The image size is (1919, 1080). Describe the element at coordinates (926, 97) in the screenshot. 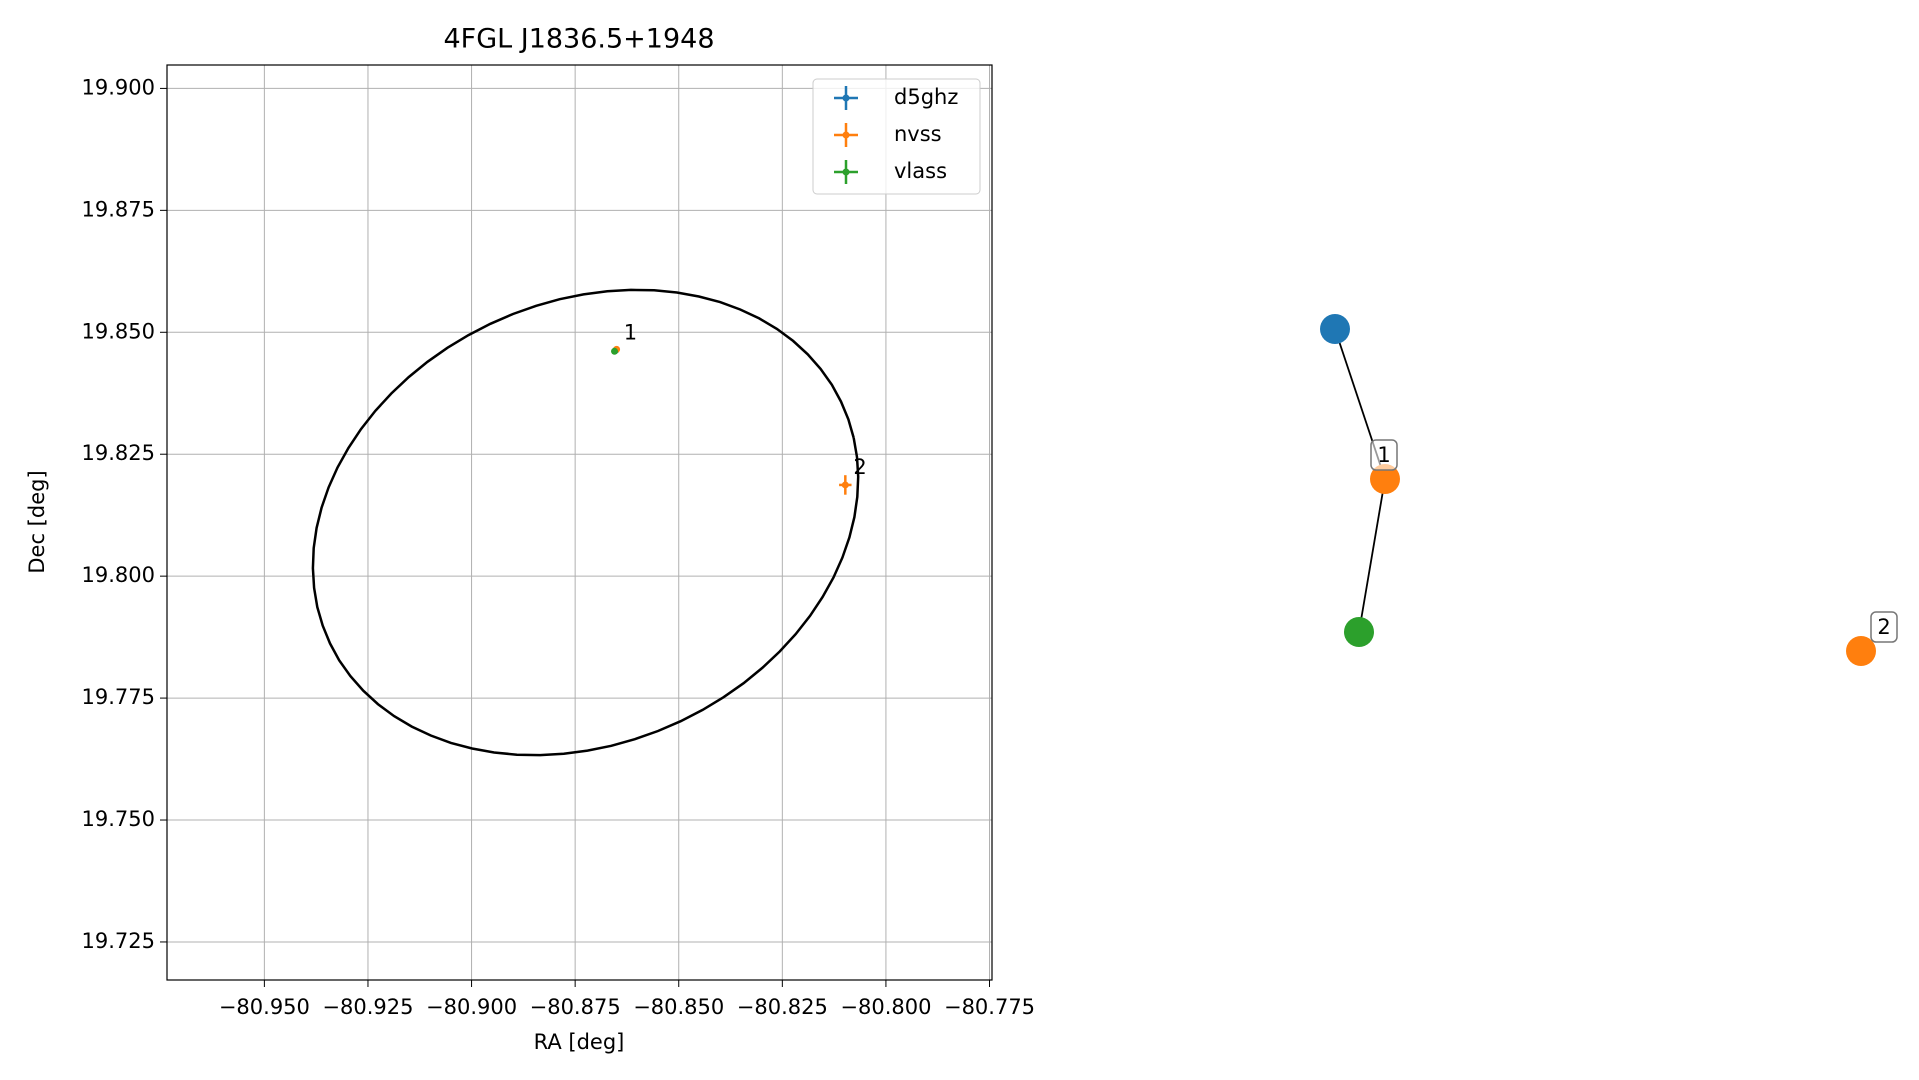

I see `legend-label: d5ghz` at that location.